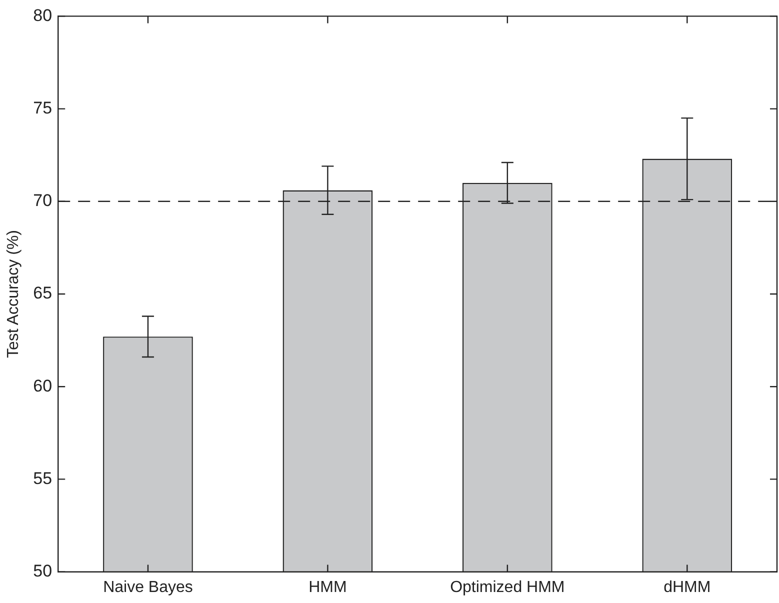 The height and width of the screenshot is (603, 779). What do you see at coordinates (42, 15) in the screenshot?
I see `y-tick-label: 80` at bounding box center [42, 15].